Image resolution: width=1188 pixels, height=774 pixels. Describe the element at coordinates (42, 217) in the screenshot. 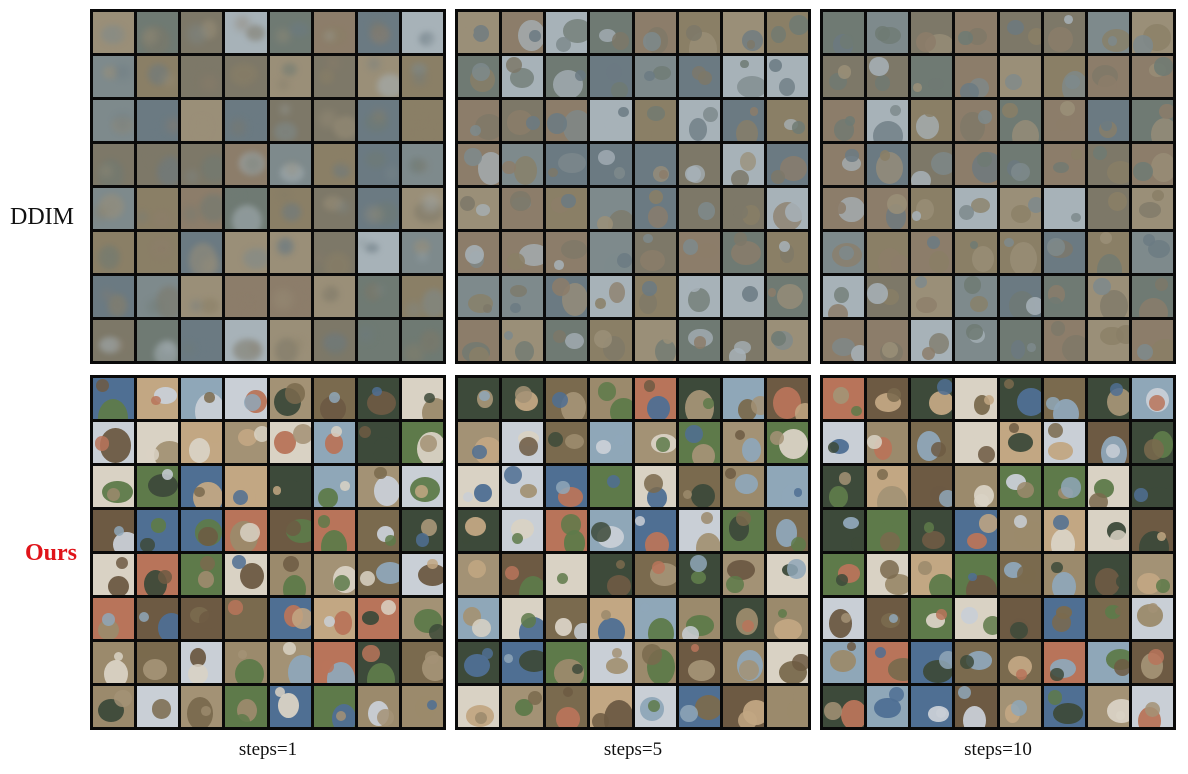

I see `row-label-ddim: DDIM` at that location.